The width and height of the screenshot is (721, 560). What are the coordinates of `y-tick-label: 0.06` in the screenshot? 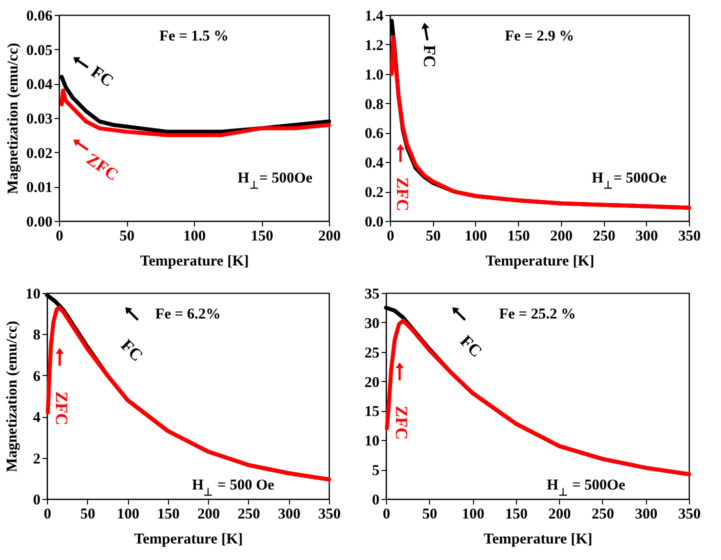 It's located at (39, 16).